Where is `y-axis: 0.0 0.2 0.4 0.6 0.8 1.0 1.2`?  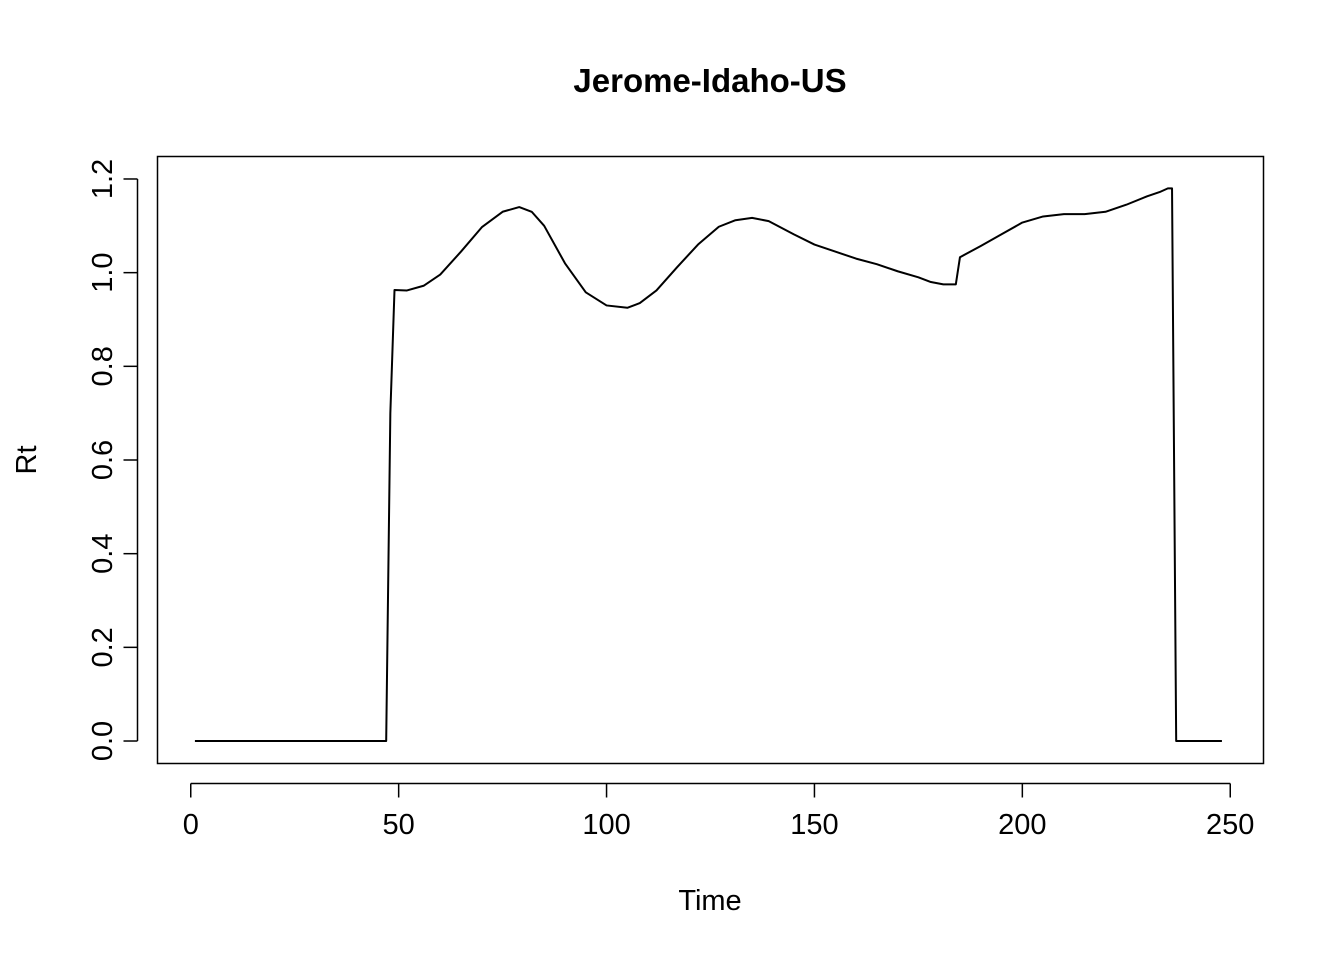 y-axis: 0.0 0.2 0.4 0.6 0.8 1.0 1.2 is located at coordinates (113, 460).